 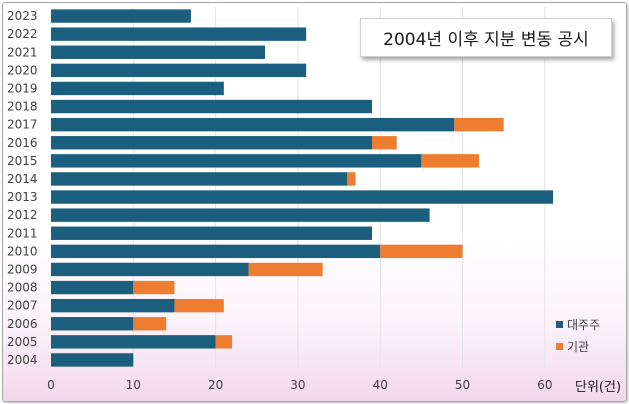 I want to click on y-tick-label: 2023, so click(x=22, y=16).